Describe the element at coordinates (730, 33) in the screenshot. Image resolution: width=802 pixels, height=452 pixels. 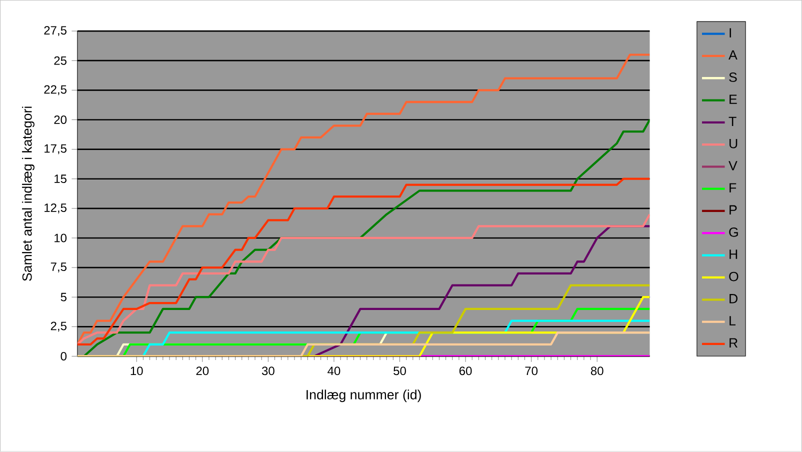
I see `legend-label: I` at that location.